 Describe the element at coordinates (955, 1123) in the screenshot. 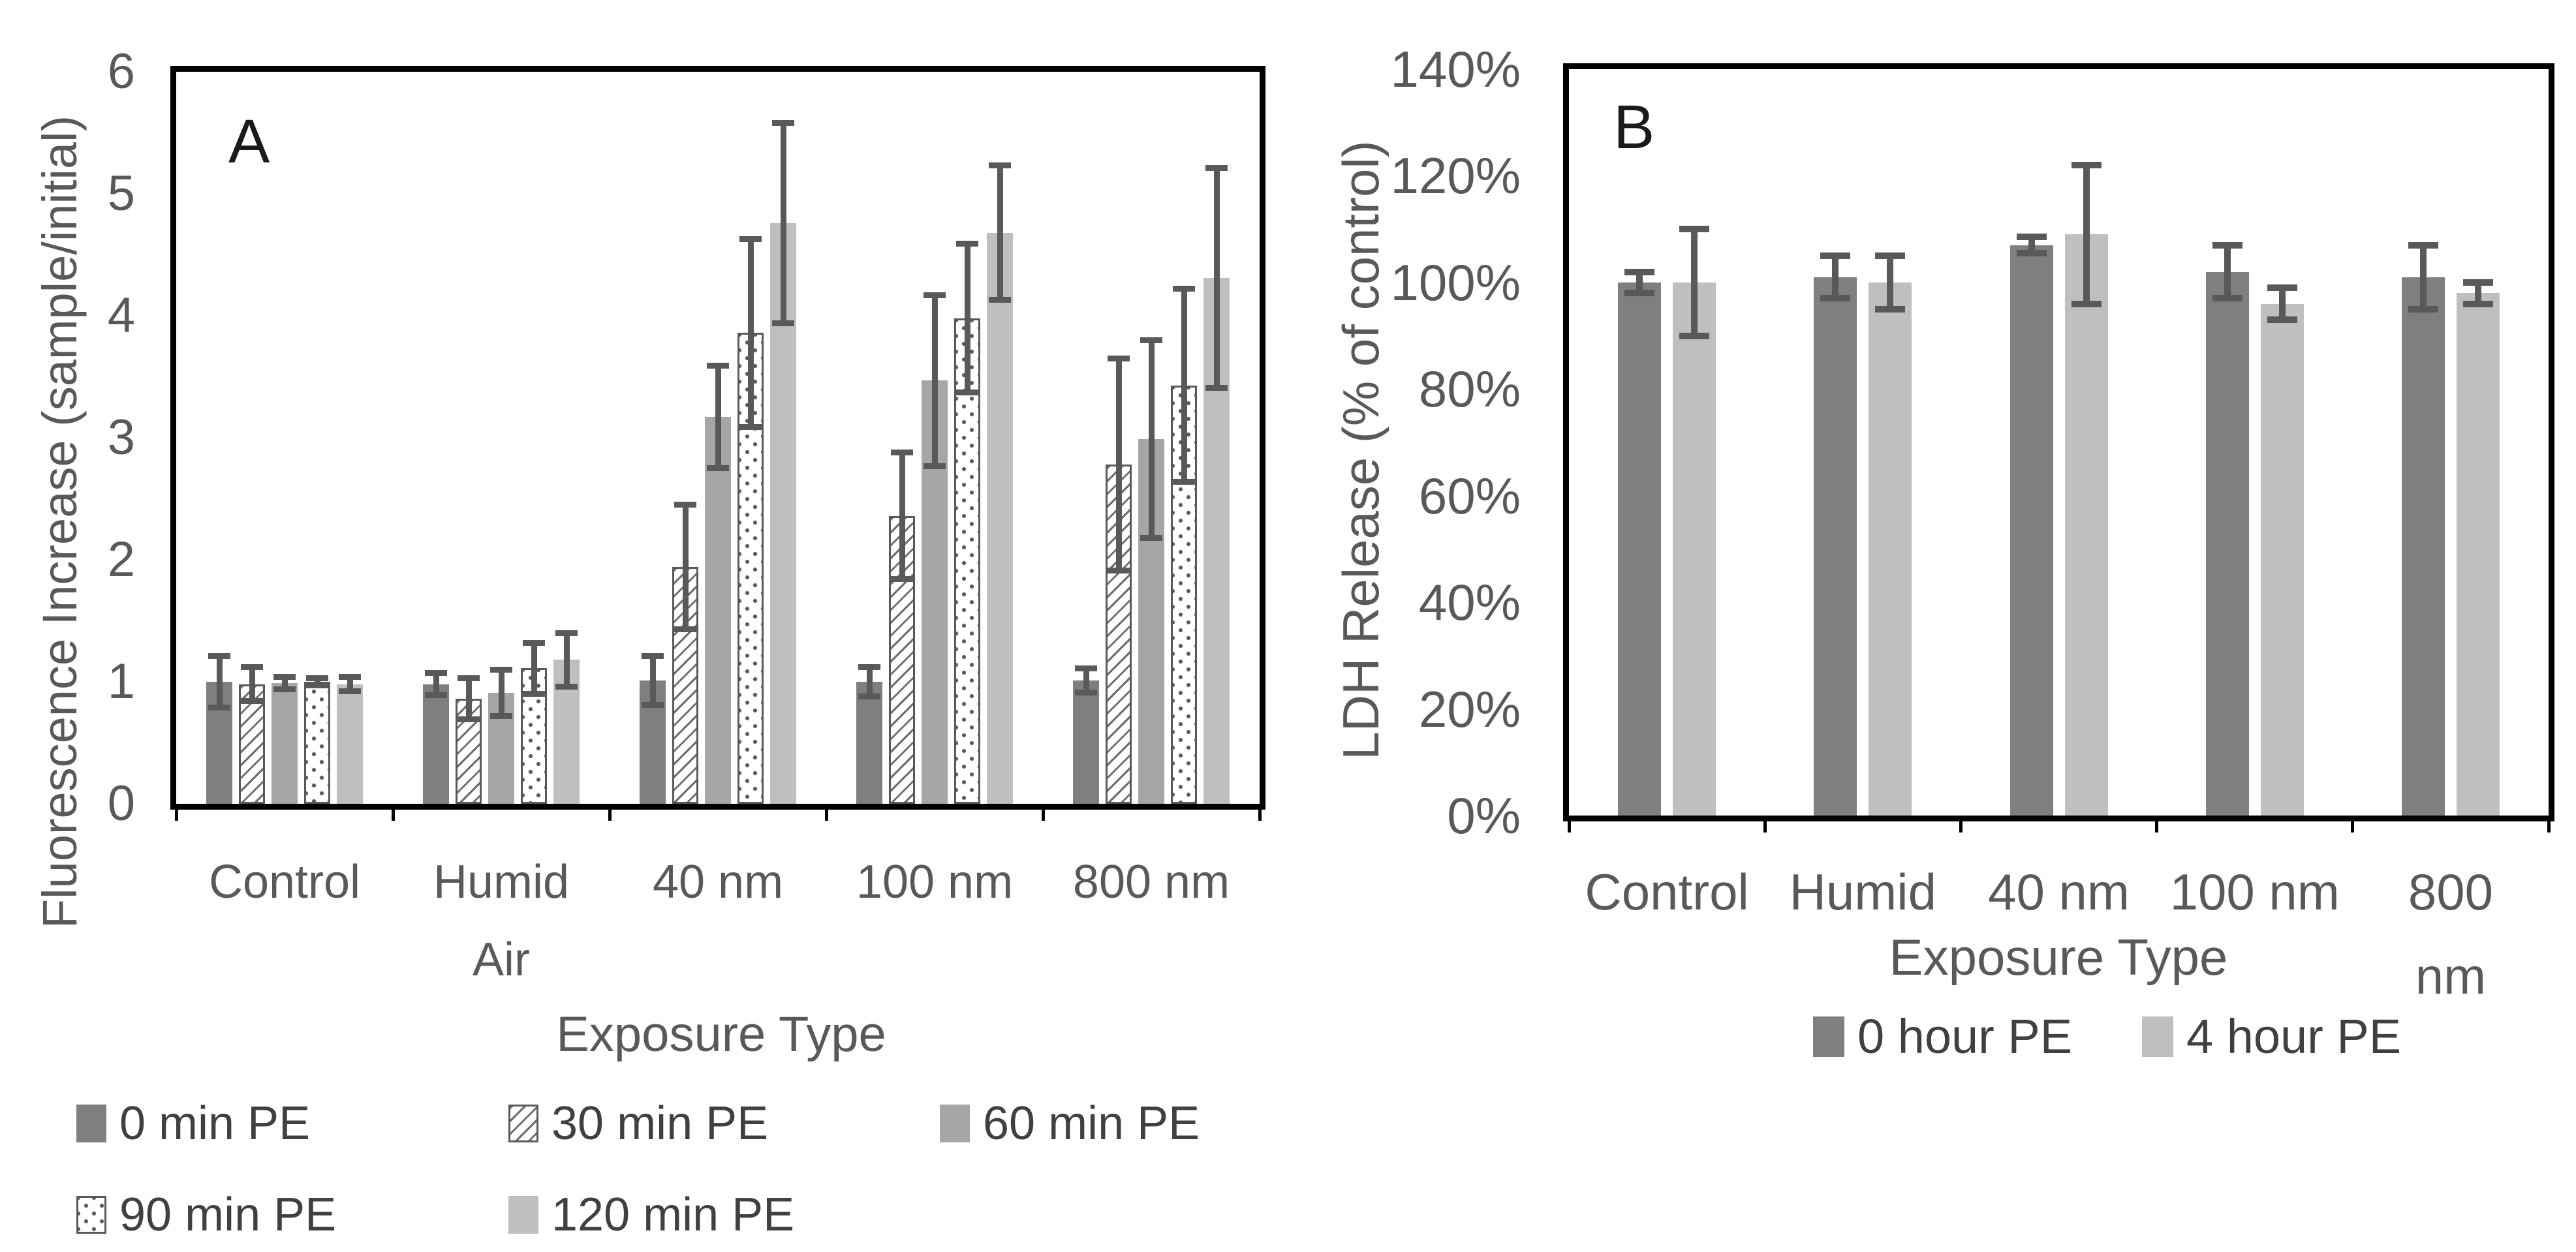

I see `legend-swatch-60-min-pe-icon` at that location.